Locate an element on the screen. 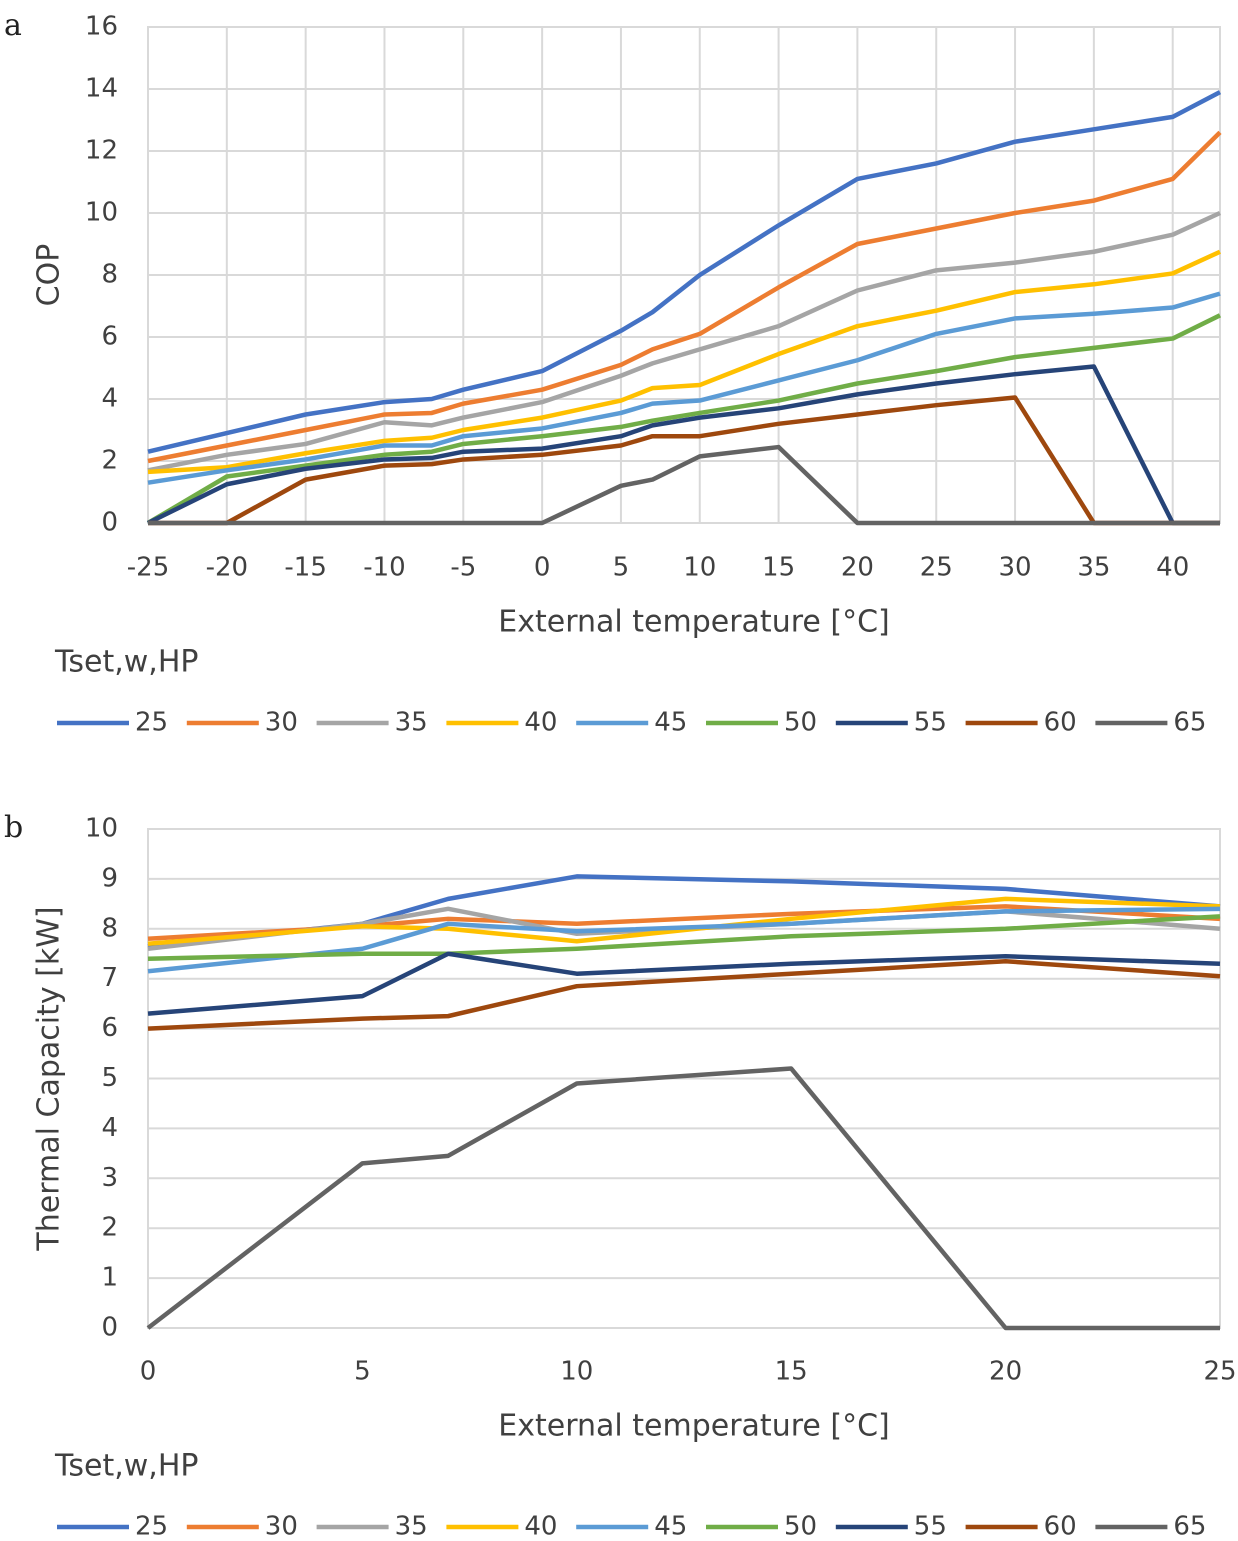 The image size is (1238, 1541). y-tick-label: 14 is located at coordinates (101, 89).